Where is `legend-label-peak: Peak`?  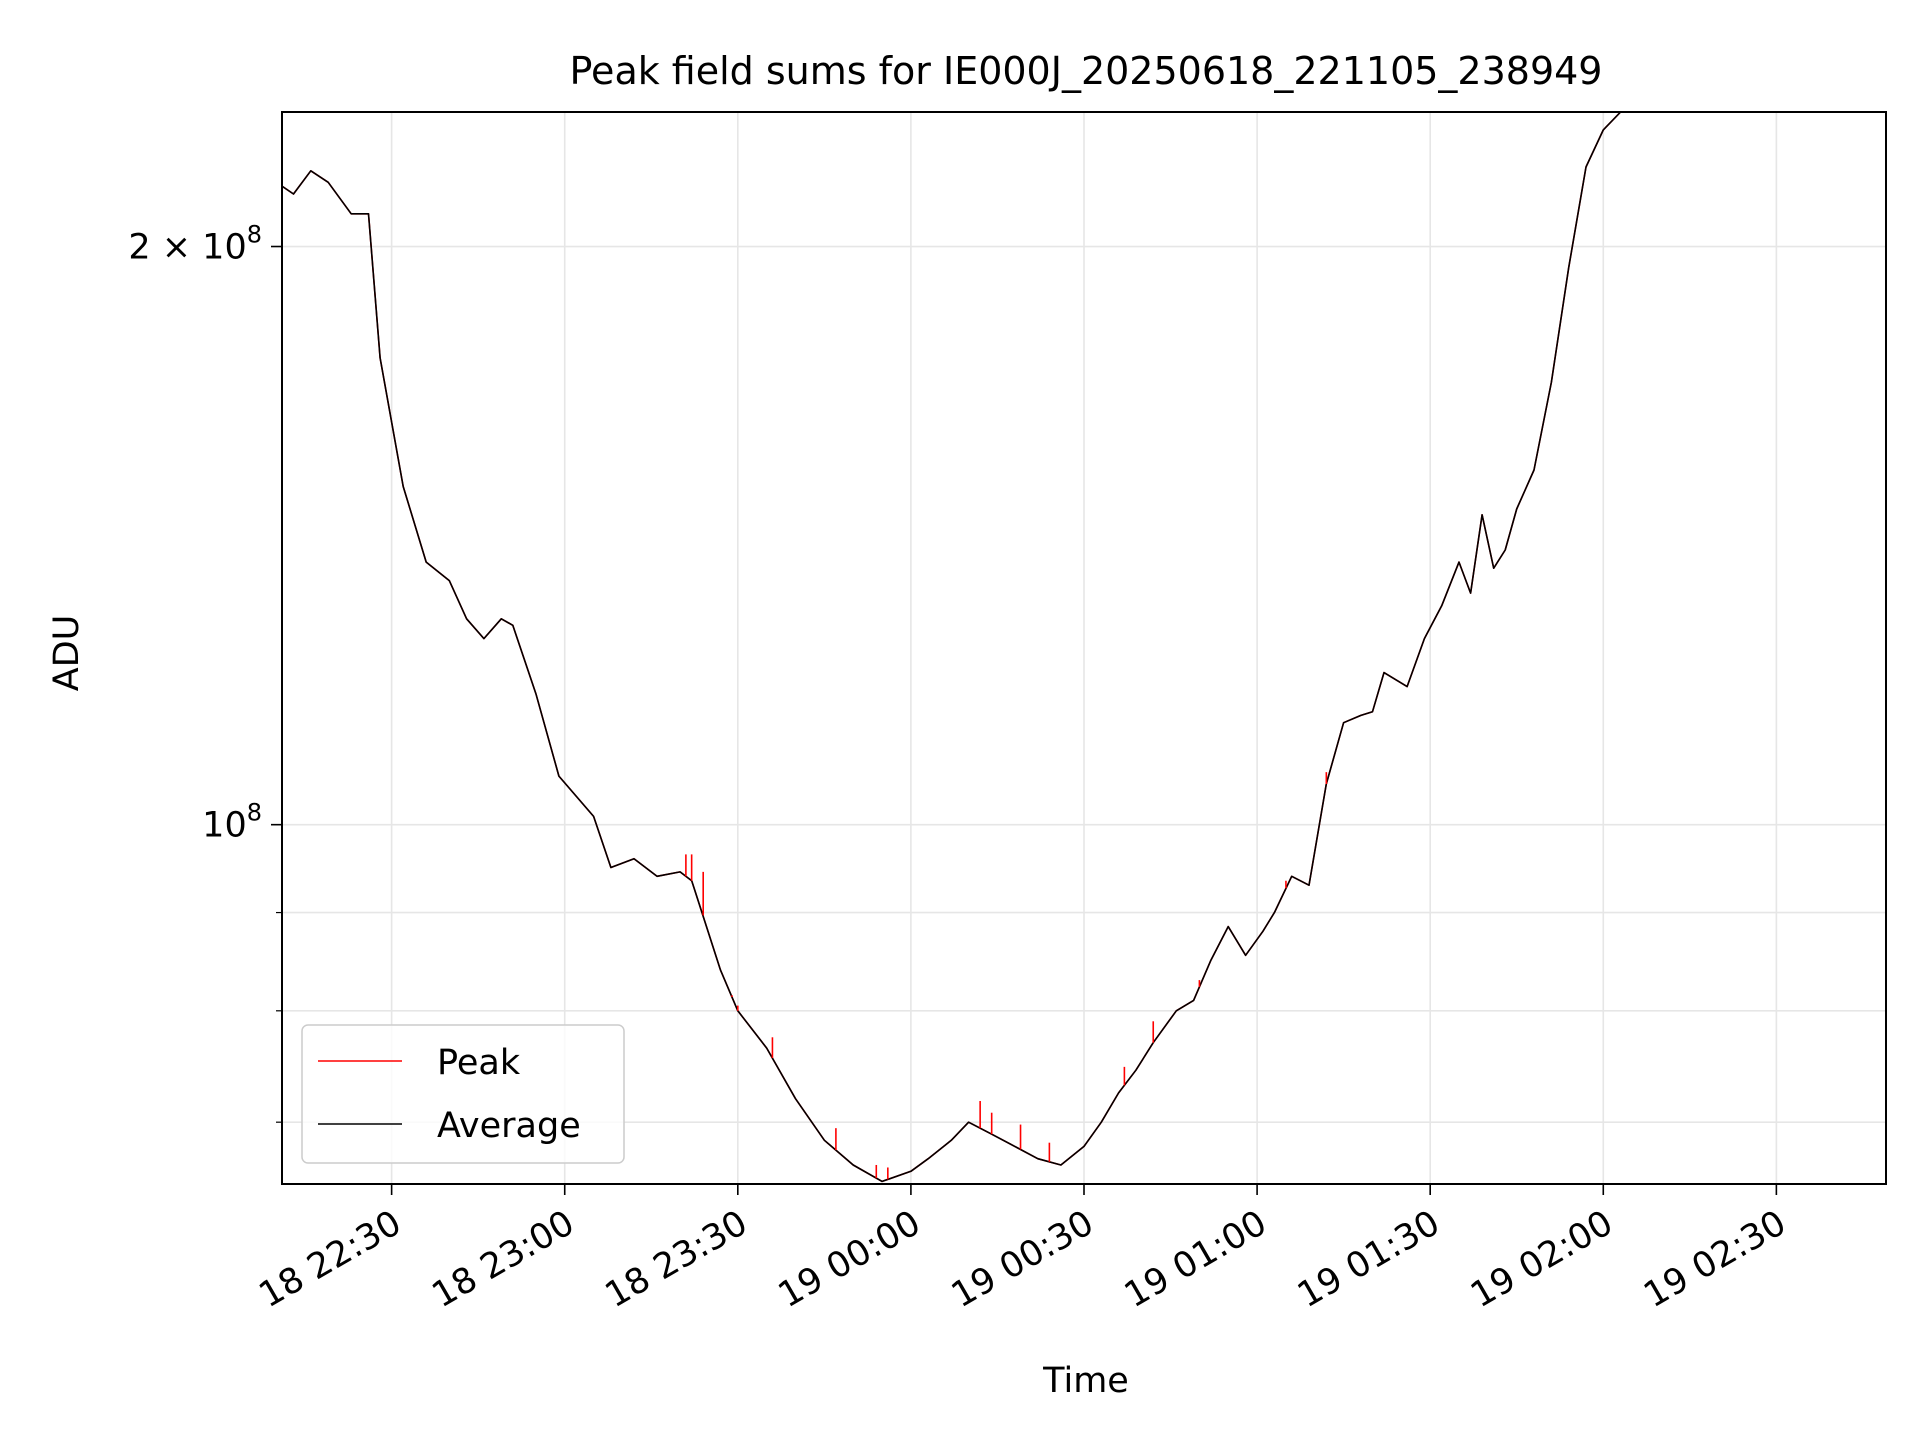 legend-label-peak: Peak is located at coordinates (479, 1063).